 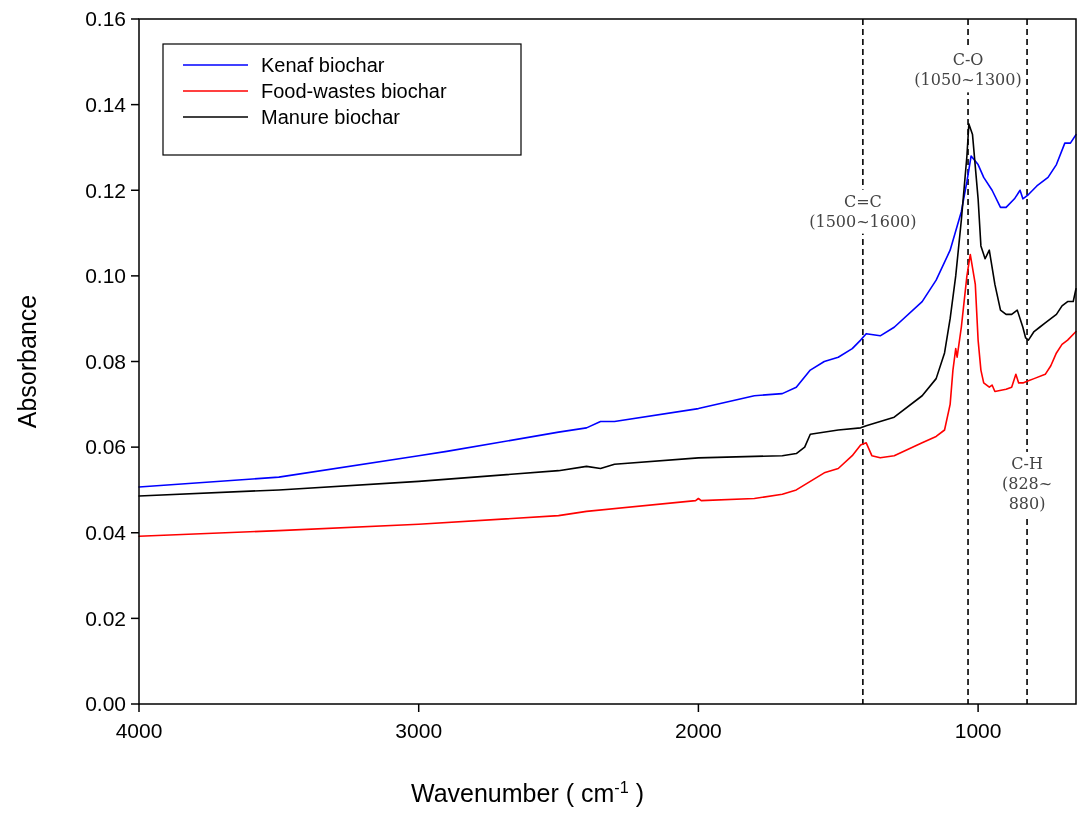 I want to click on x-tick-label: 2000, so click(x=698, y=730).